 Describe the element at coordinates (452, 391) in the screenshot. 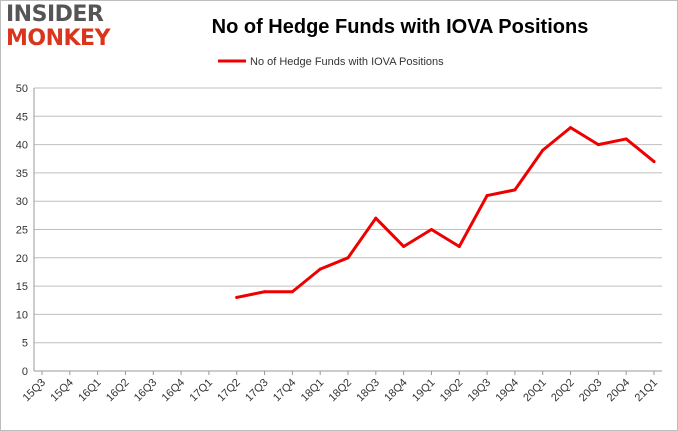

I see `x-tick-label: 19Q2` at that location.